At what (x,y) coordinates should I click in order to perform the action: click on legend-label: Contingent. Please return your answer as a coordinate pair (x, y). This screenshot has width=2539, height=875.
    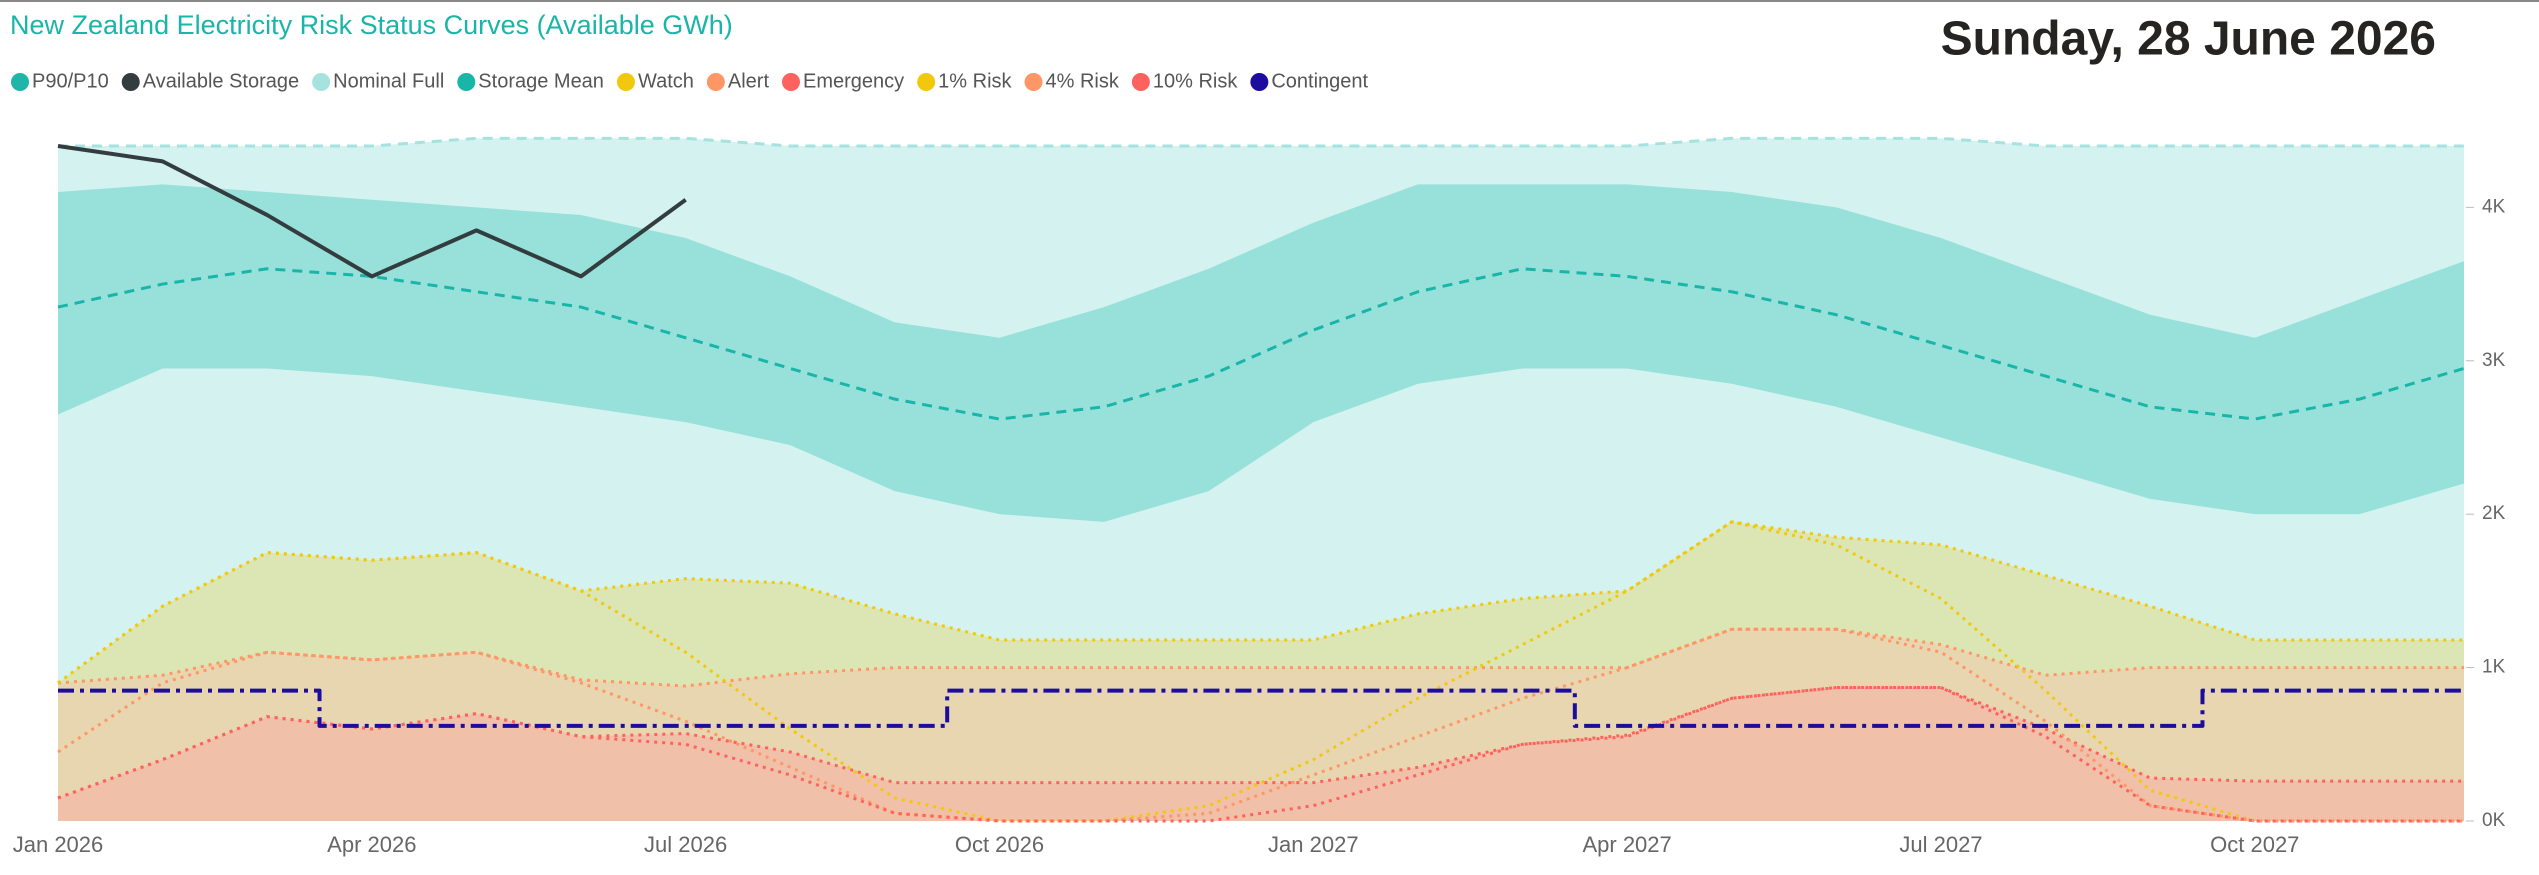
    Looking at the image, I should click on (1319, 81).